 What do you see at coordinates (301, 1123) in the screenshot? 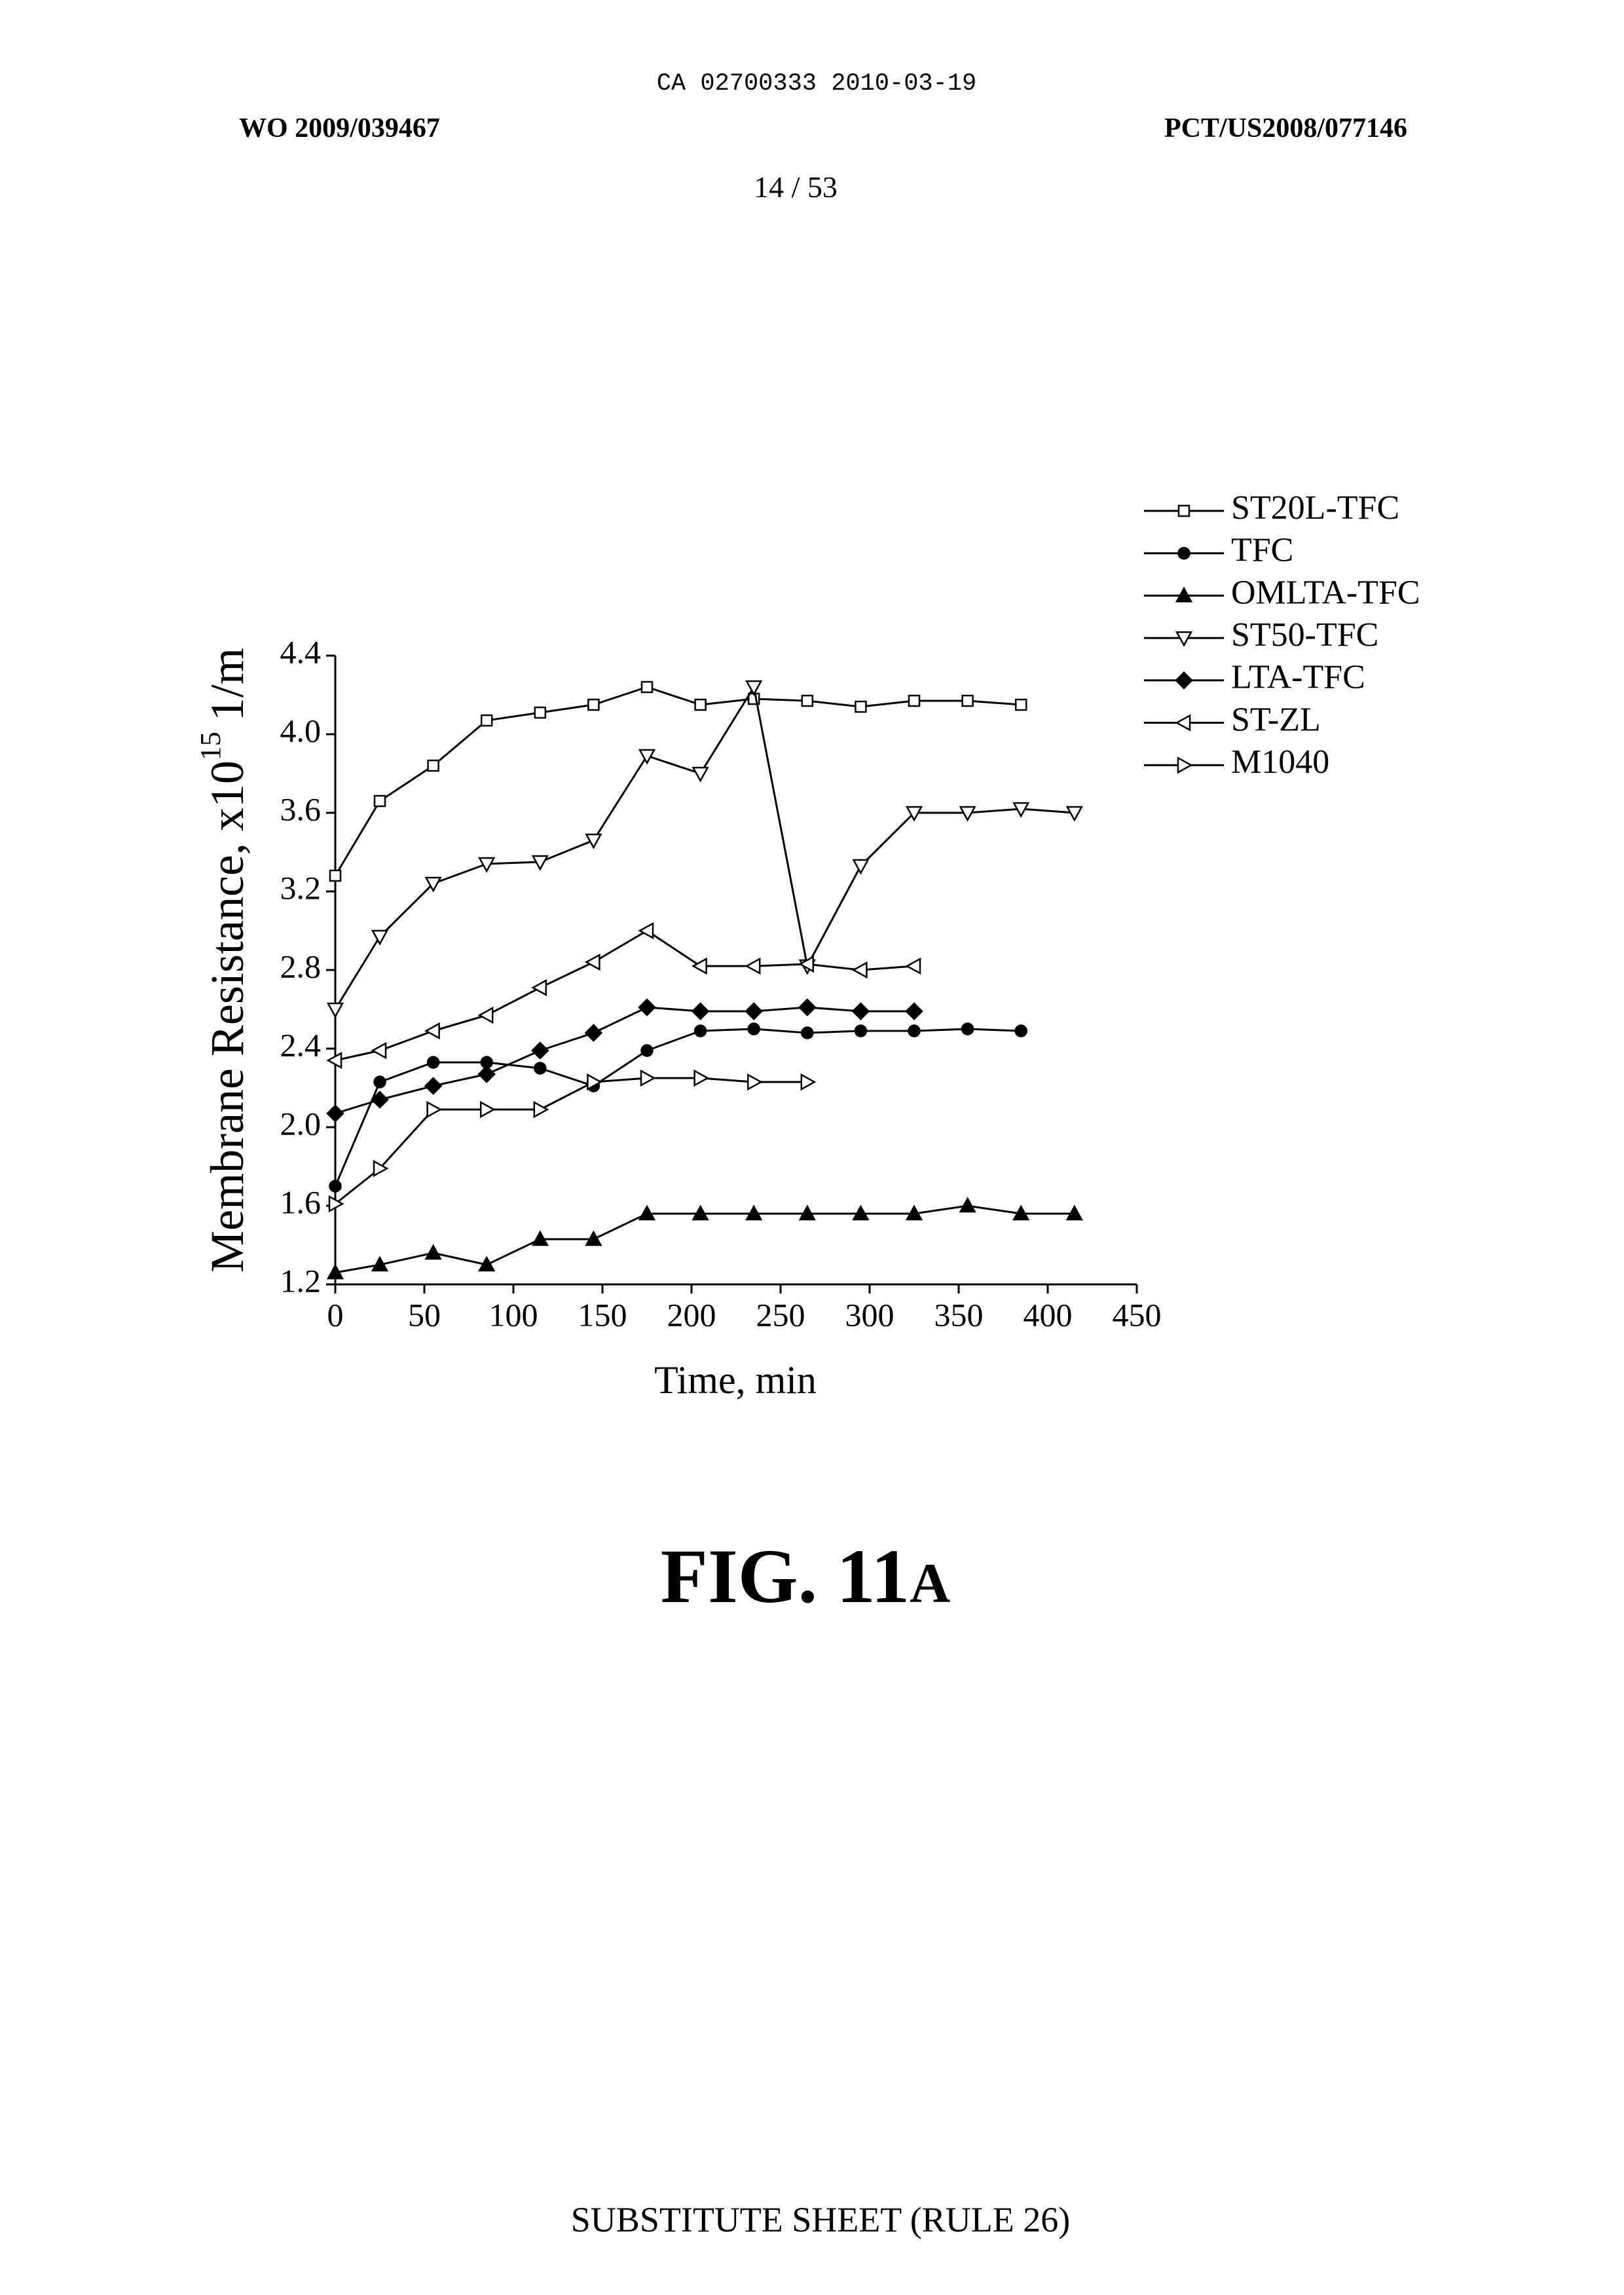
I see `y-tick-label: 2.0` at bounding box center [301, 1123].